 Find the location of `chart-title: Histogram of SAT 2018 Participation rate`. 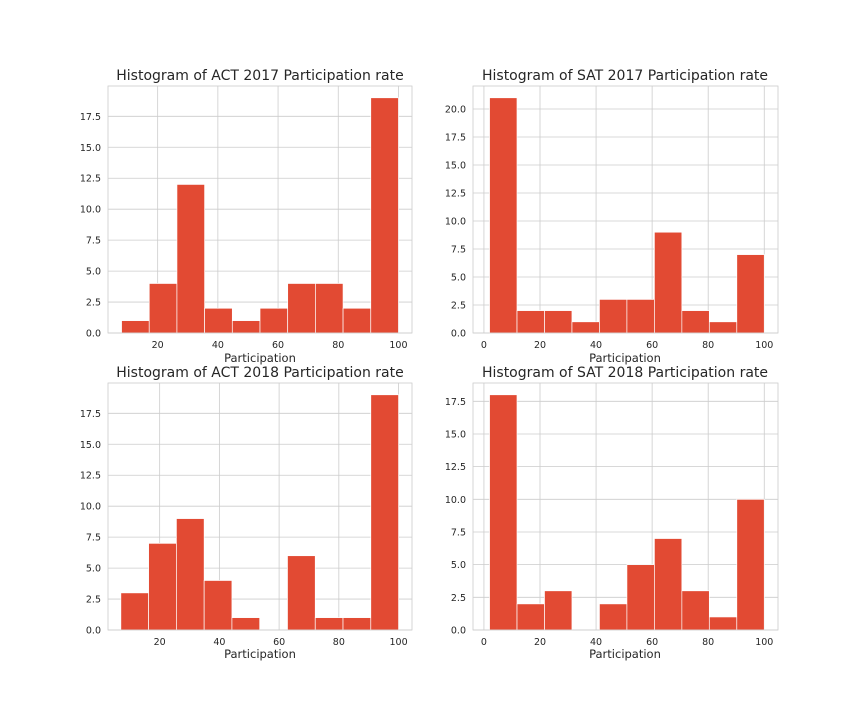

chart-title: Histogram of SAT 2018 Participation rate is located at coordinates (625, 373).